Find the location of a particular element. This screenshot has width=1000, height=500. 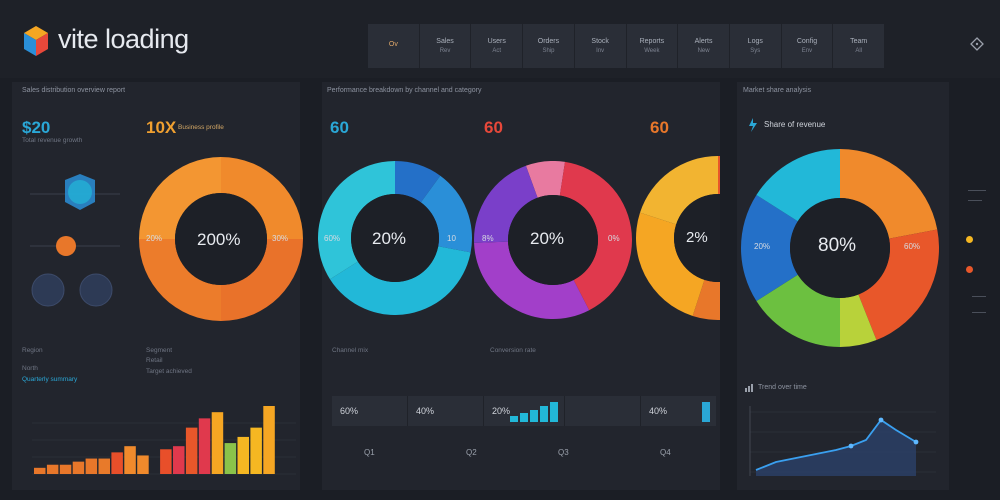

middle-donut3-chart is located at coordinates (678, 238).